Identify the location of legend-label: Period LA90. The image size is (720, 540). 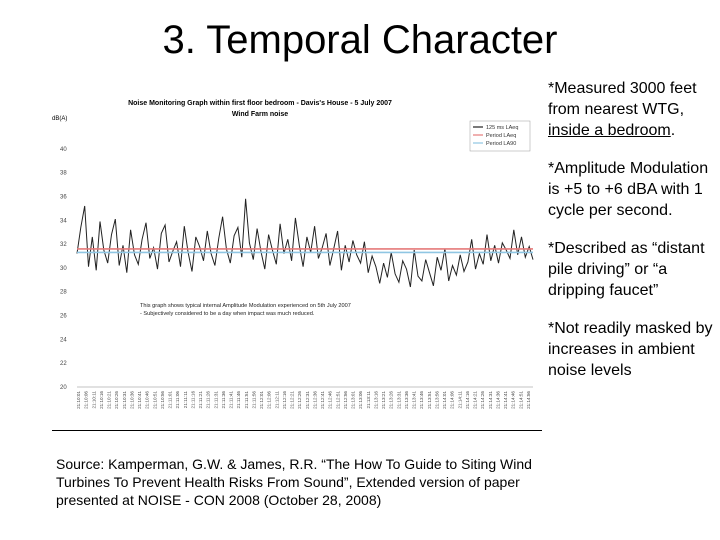
(501, 144).